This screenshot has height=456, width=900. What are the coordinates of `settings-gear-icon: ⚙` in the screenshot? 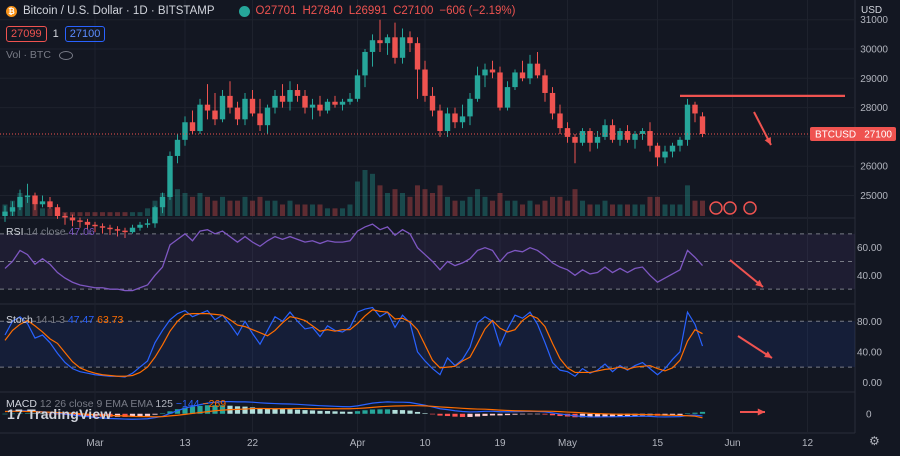 It's located at (874, 441).